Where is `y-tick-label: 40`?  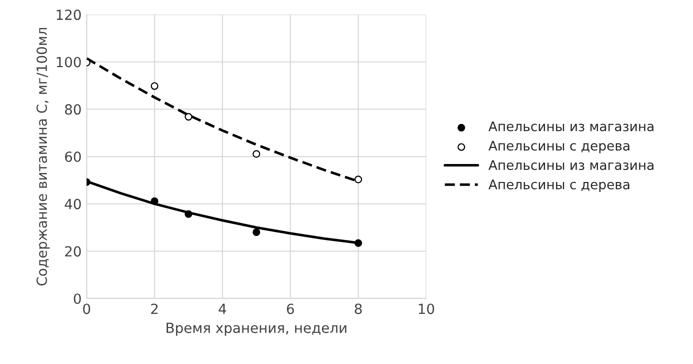 y-tick-label: 40 is located at coordinates (72, 204).